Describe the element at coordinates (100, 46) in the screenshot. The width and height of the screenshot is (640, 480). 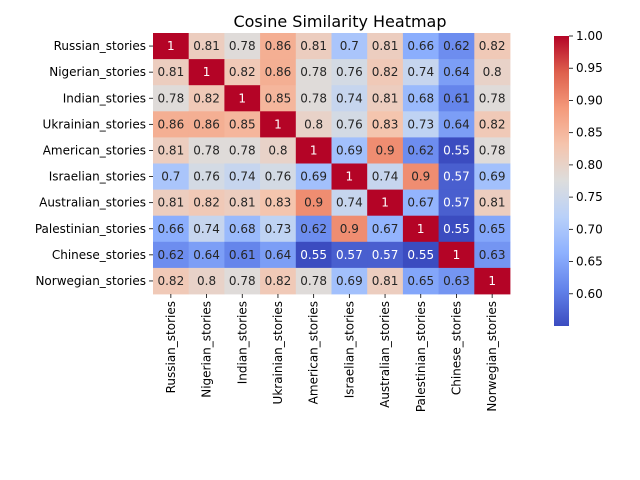
I see `y-tick-label: Russian_stories` at that location.